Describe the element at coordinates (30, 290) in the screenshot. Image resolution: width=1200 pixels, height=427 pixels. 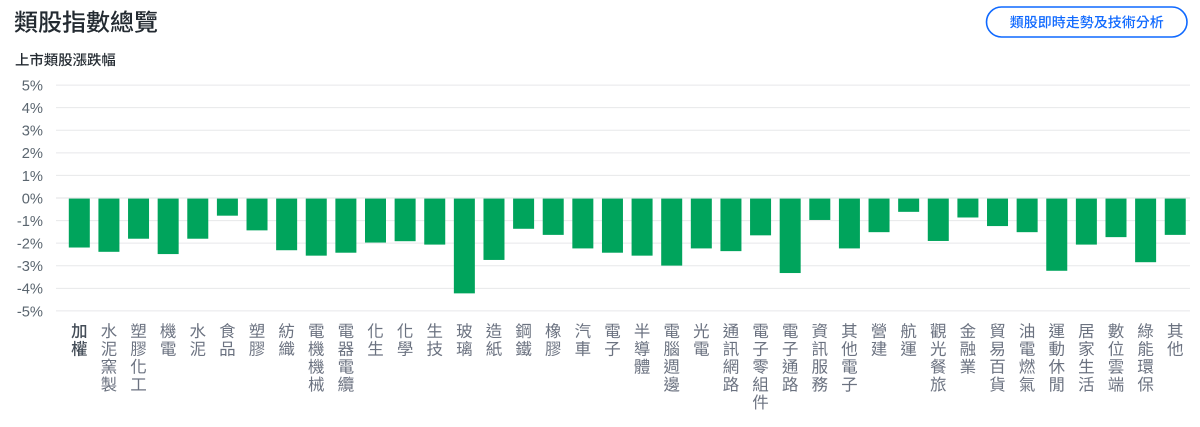
I see `svg-text: -4%` at that location.